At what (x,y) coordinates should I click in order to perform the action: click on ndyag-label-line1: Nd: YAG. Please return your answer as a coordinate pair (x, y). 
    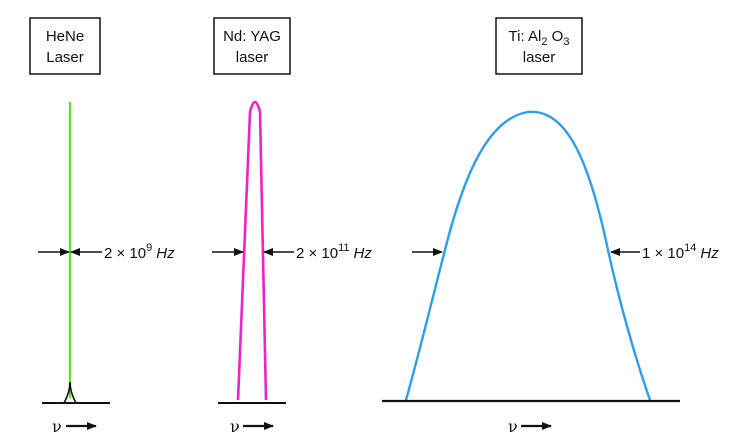
    Looking at the image, I should click on (252, 36).